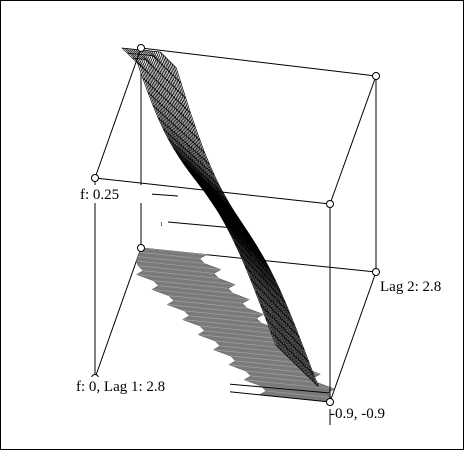 This screenshot has height=450, width=464. What do you see at coordinates (410, 287) in the screenshot?
I see `lag2-max-label: Lag 2: 2.8` at bounding box center [410, 287].